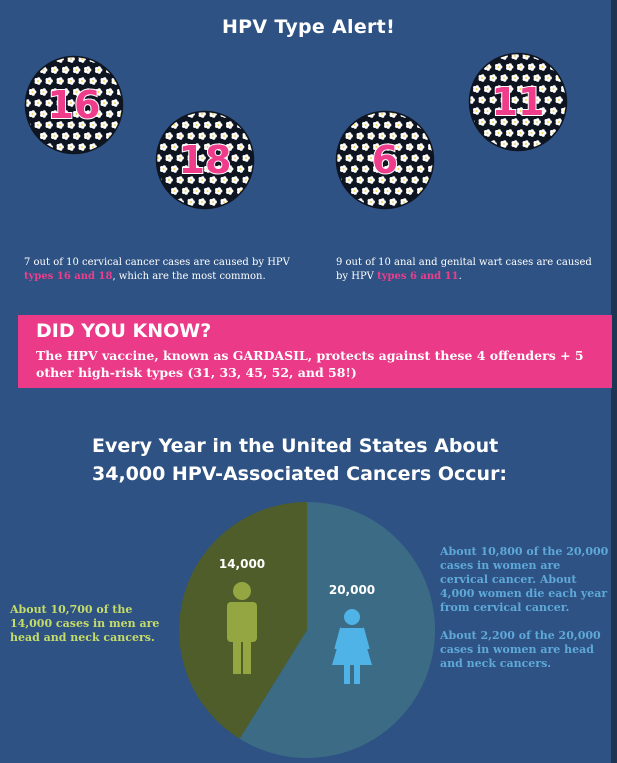  Describe the element at coordinates (68, 276) in the screenshot. I see `highlight-types-16-18: types 16 and 18` at that location.